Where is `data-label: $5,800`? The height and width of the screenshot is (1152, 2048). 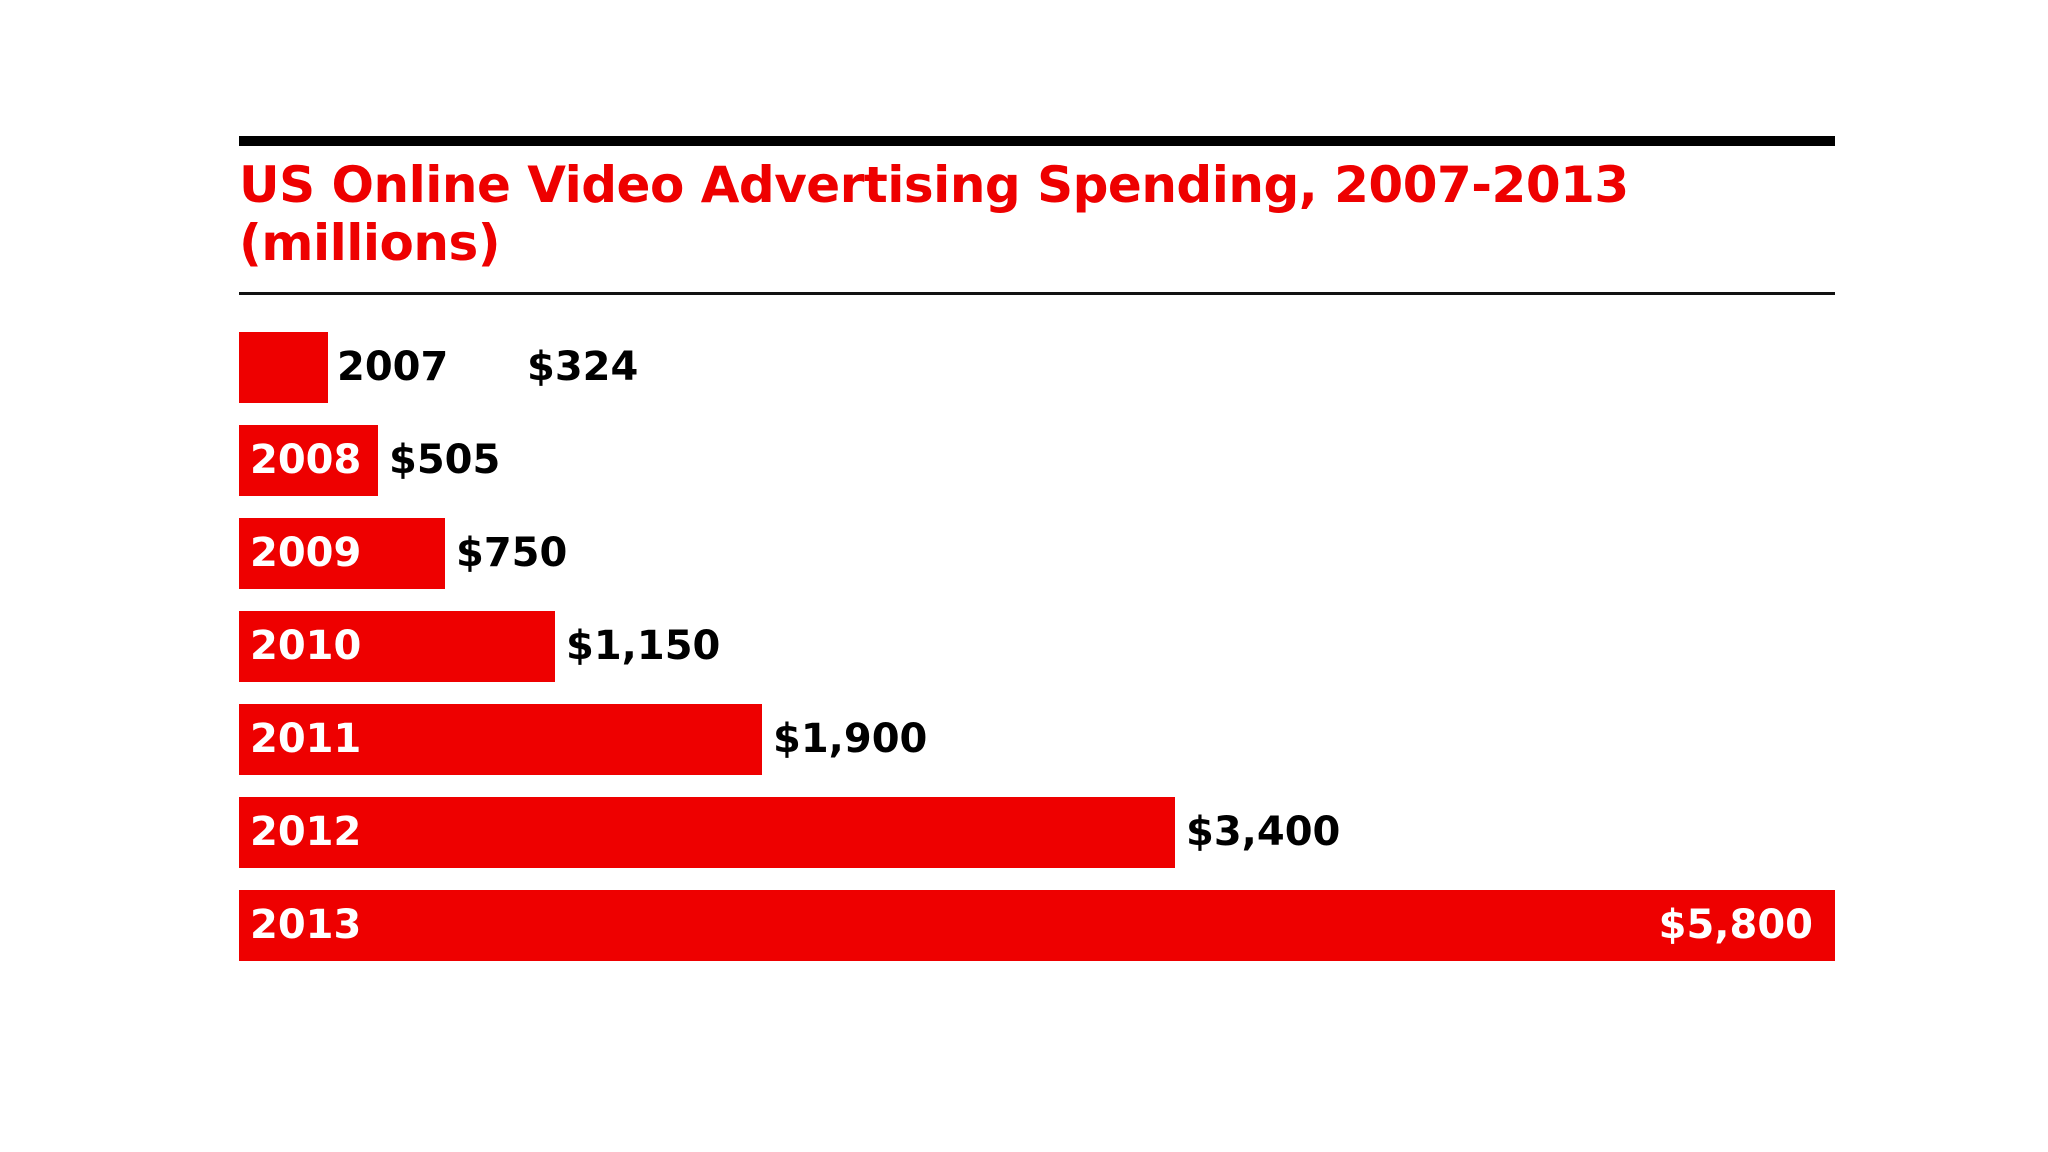
data-label: $5,800 is located at coordinates (1735, 925).